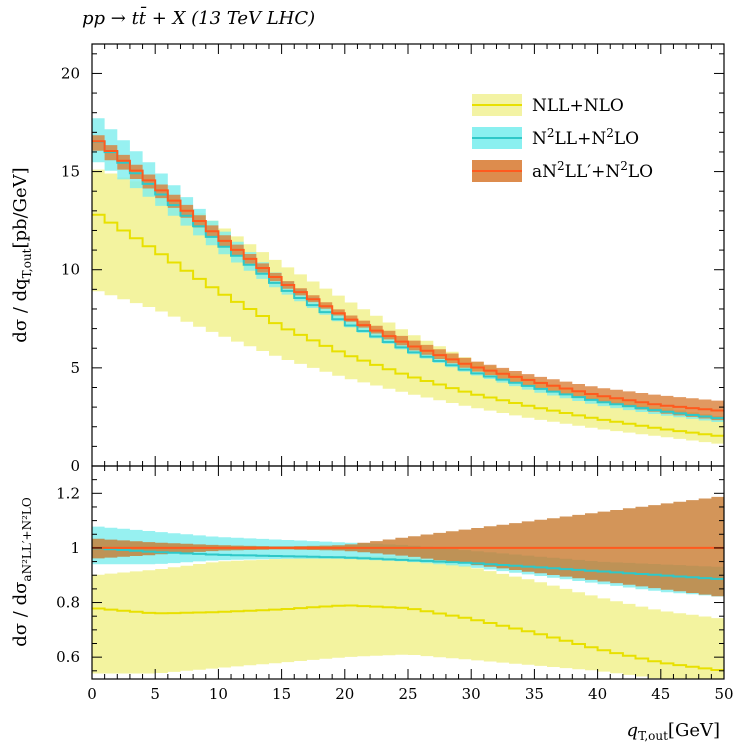 The image size is (747, 748). What do you see at coordinates (70, 172) in the screenshot?
I see `main-y-tick-label: 15` at bounding box center [70, 172].